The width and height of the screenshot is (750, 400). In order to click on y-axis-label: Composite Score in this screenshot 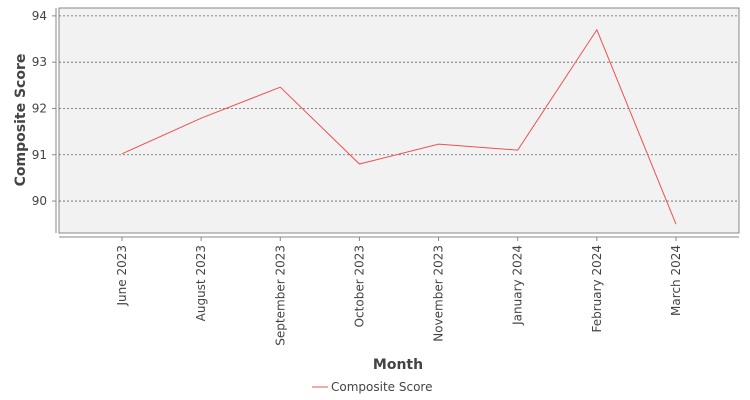, I will do `click(21, 120)`.